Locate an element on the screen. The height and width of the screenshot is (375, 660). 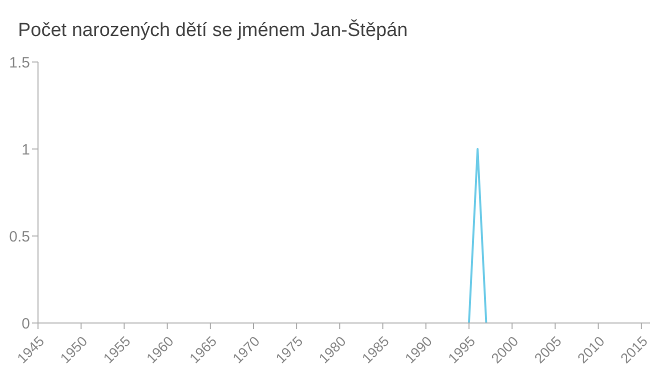
y-tick-label: 1.5 is located at coordinates (19, 63).